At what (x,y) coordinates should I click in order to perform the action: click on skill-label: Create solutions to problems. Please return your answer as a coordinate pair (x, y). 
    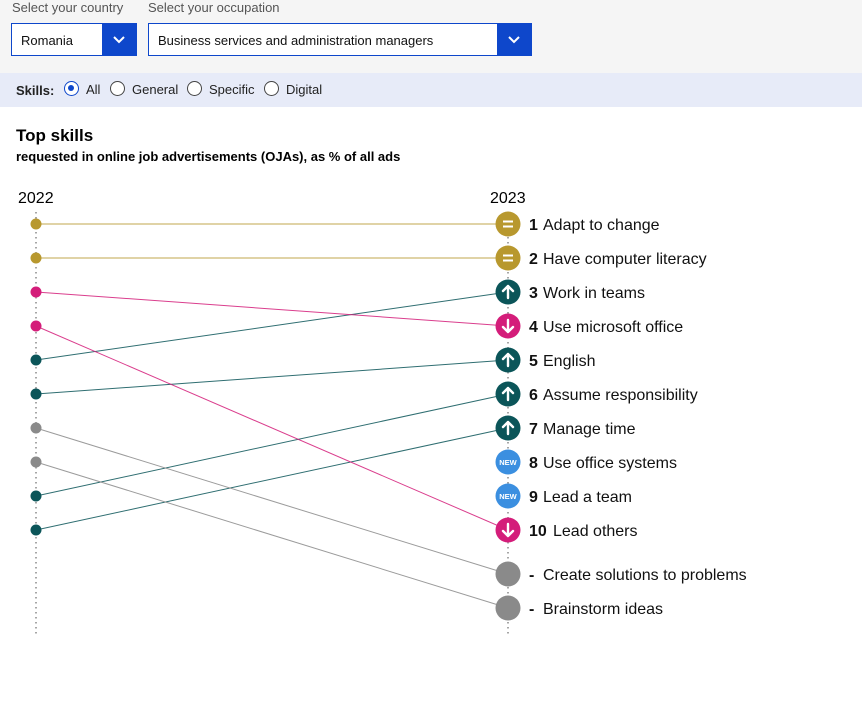
    Looking at the image, I should click on (645, 575).